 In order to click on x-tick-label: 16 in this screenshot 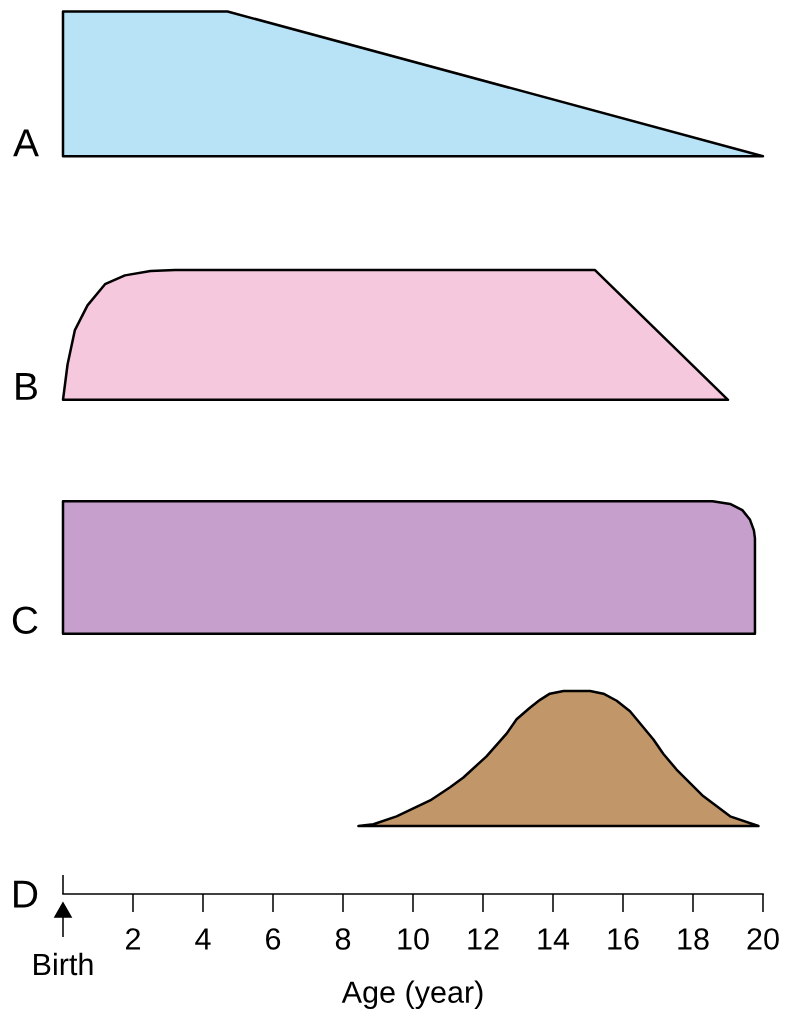, I will do `click(623, 939)`.